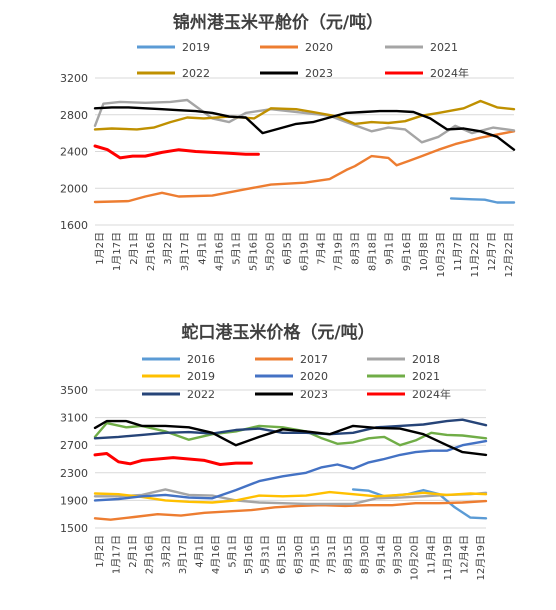 The image size is (556, 610). I want to click on x-tick-label: 6月30日, so click(299, 554).